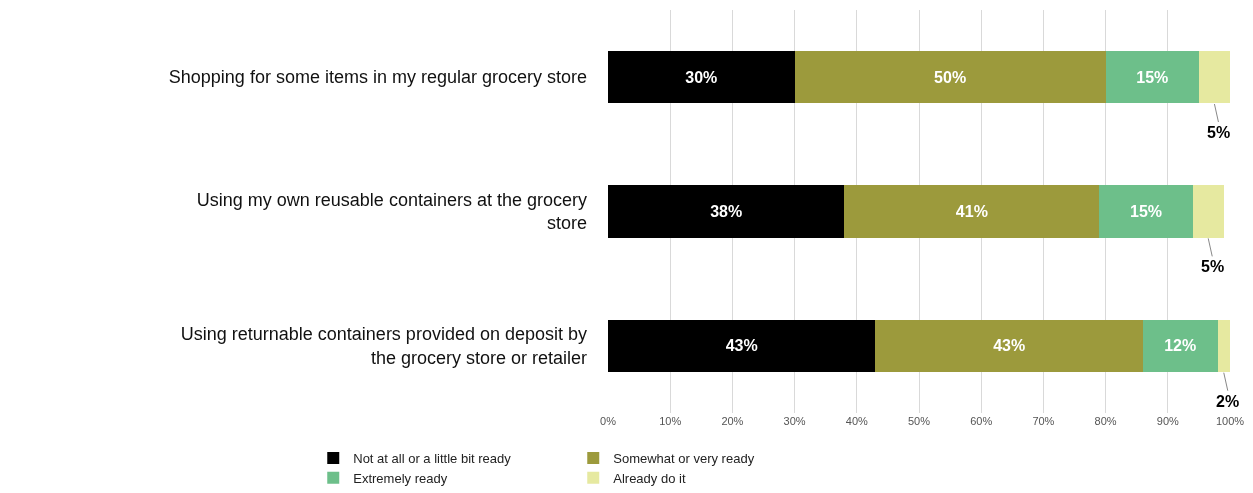 The height and width of the screenshot is (493, 1253). Describe the element at coordinates (1043, 421) in the screenshot. I see `x-tick-label: 70%` at that location.